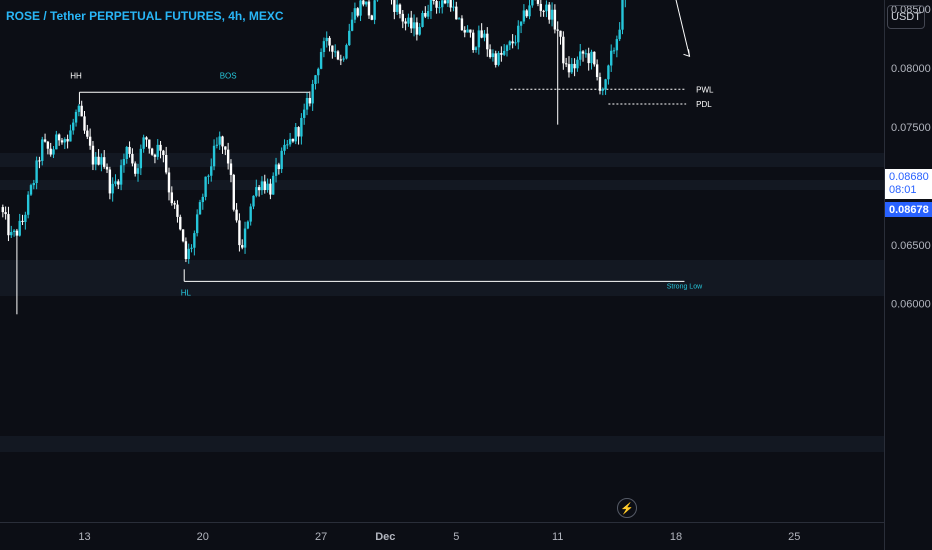 The image size is (932, 550). What do you see at coordinates (685, 286) in the screenshot?
I see `annotation-strong-low: Strong Low` at bounding box center [685, 286].